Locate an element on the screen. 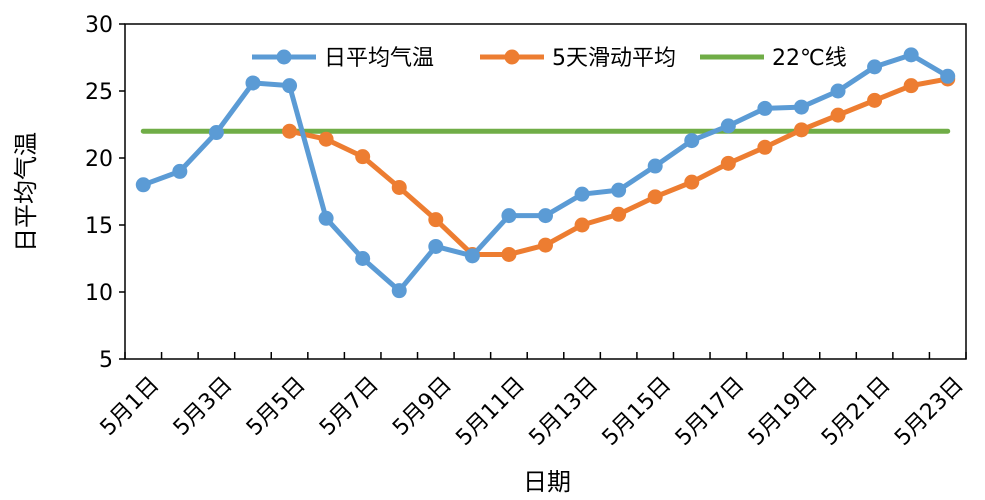  x-tick-label: 5月5日 is located at coordinates (276, 406).